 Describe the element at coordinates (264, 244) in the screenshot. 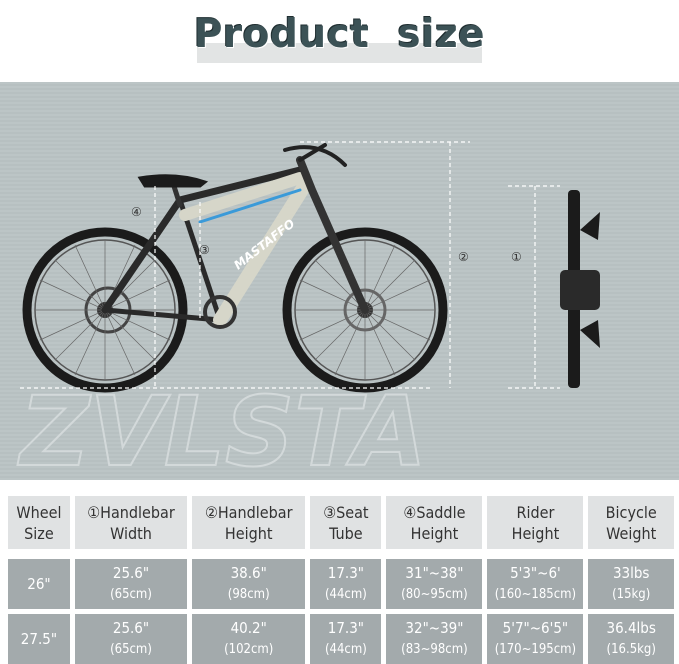

I see `bike-brand-logo: MASTAFFO` at that location.